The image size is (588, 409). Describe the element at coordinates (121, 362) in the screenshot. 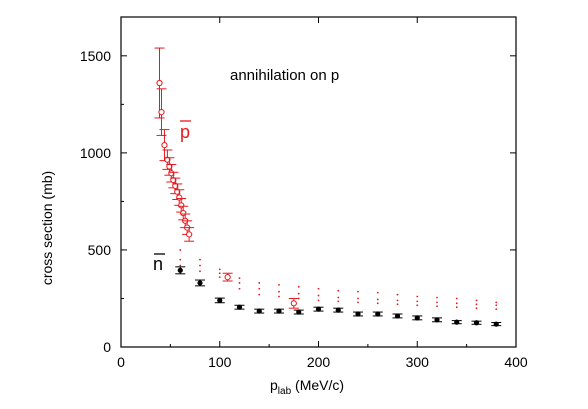

I see `x-tick-label: 0` at that location.